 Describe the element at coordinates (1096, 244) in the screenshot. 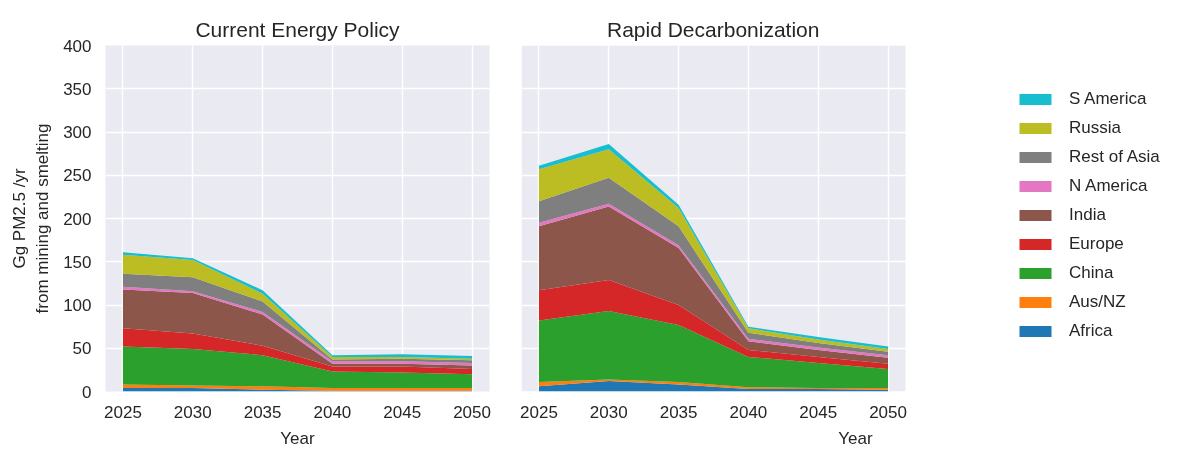

I see `legend-label: Europe` at that location.